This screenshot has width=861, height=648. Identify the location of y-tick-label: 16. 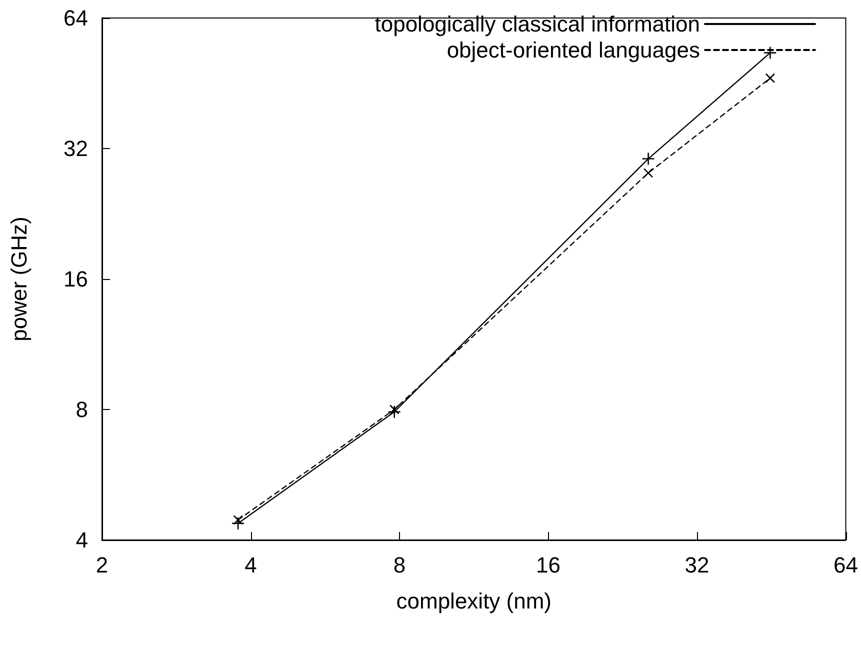
(76, 279).